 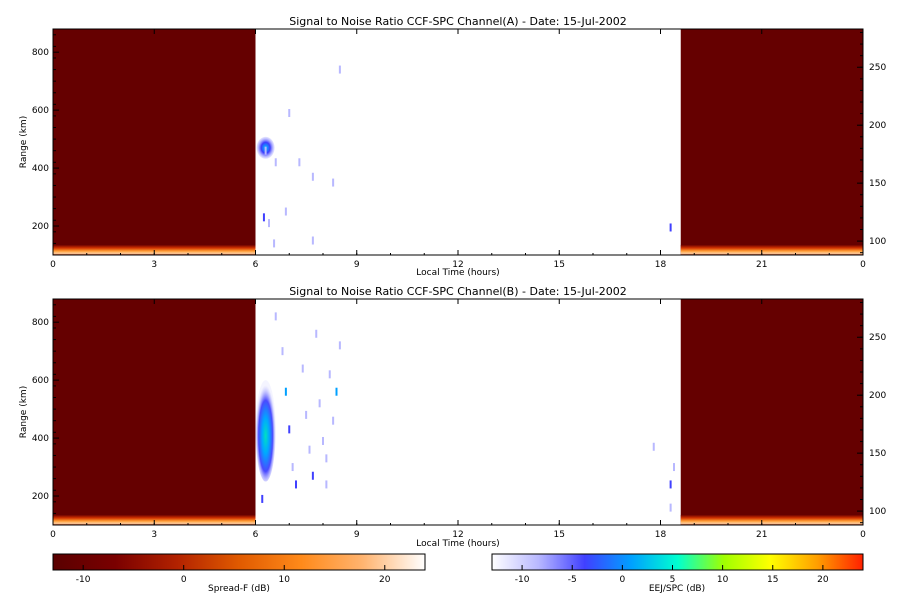 What do you see at coordinates (772, 580) in the screenshot?
I see `colorbar-right-tick-label-5: 15` at bounding box center [772, 580].